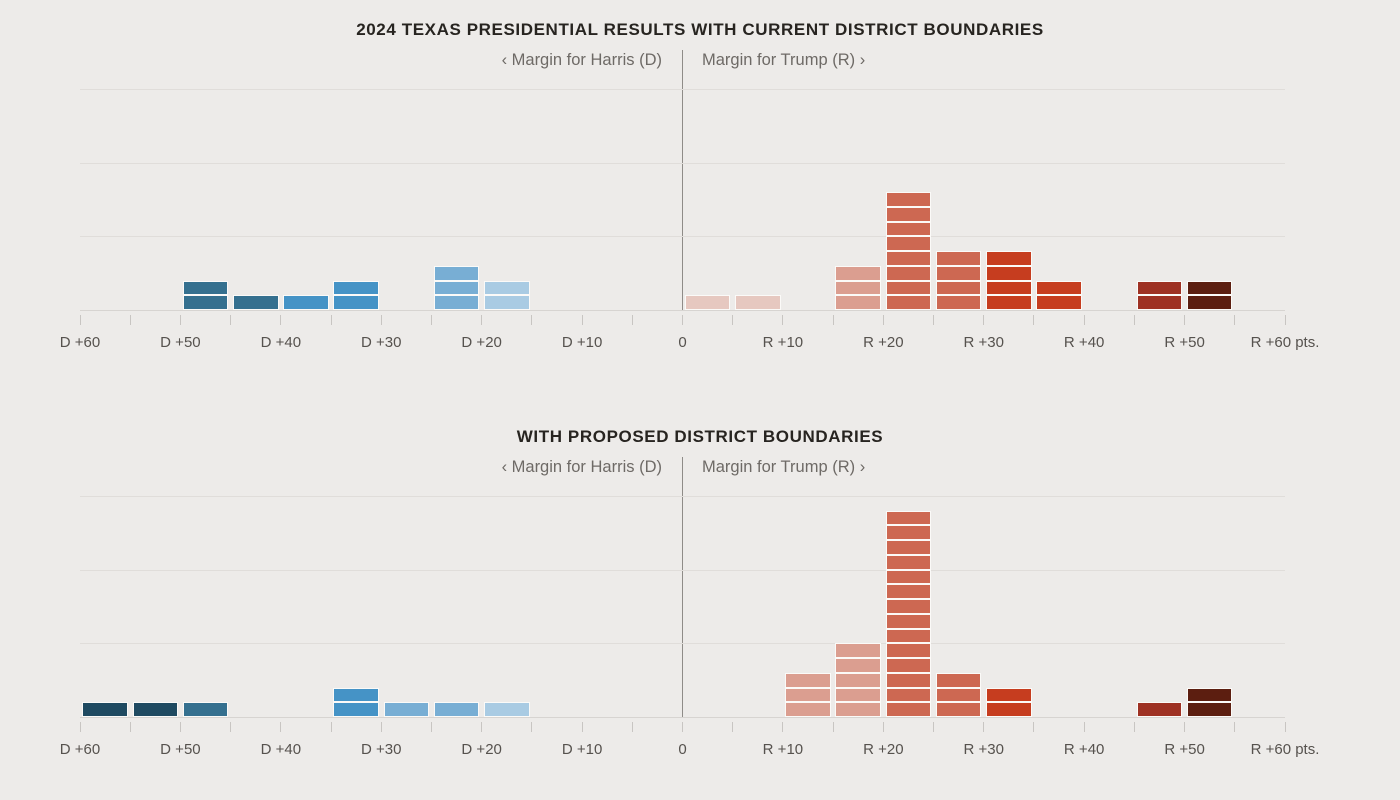  I want to click on axis-tick-label: 0, so click(682, 749).